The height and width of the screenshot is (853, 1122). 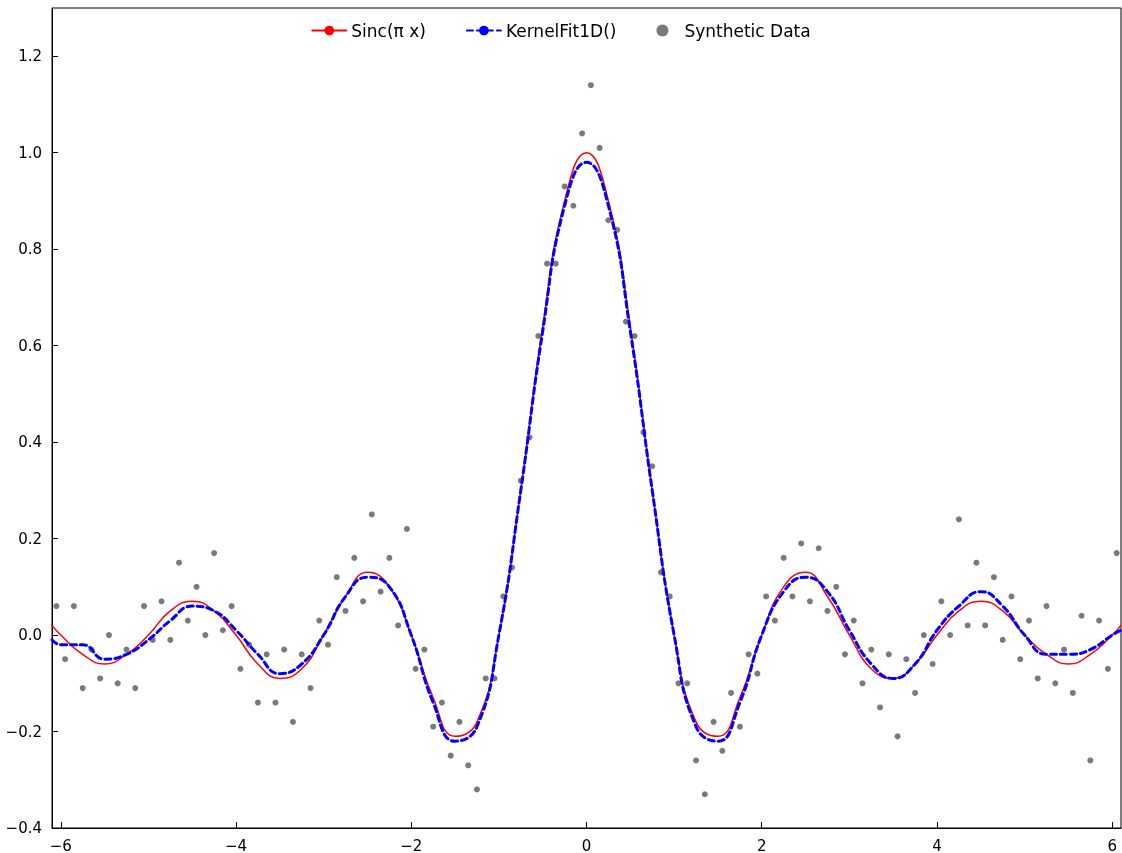 What do you see at coordinates (30, 152) in the screenshot?
I see `y-tick-label: 1.0` at bounding box center [30, 152].